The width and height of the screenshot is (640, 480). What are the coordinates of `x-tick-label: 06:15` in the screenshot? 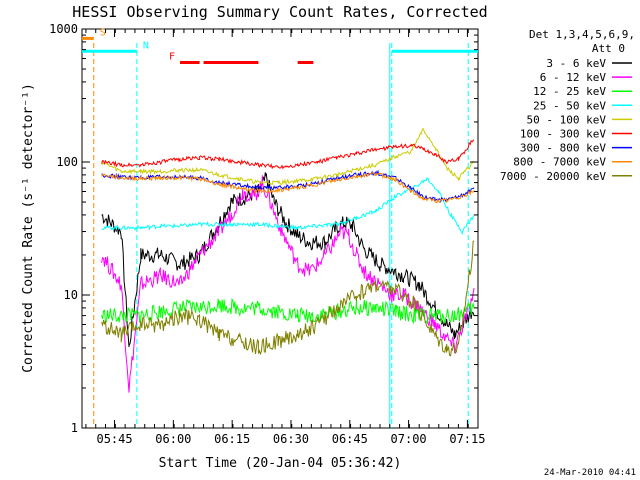 It's located at (232, 439).